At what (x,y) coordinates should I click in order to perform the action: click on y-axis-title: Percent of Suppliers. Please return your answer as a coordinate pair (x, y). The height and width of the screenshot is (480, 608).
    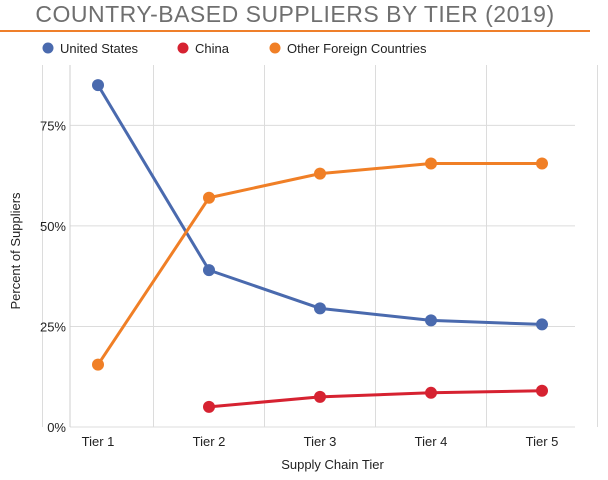
    Looking at the image, I should click on (15, 251).